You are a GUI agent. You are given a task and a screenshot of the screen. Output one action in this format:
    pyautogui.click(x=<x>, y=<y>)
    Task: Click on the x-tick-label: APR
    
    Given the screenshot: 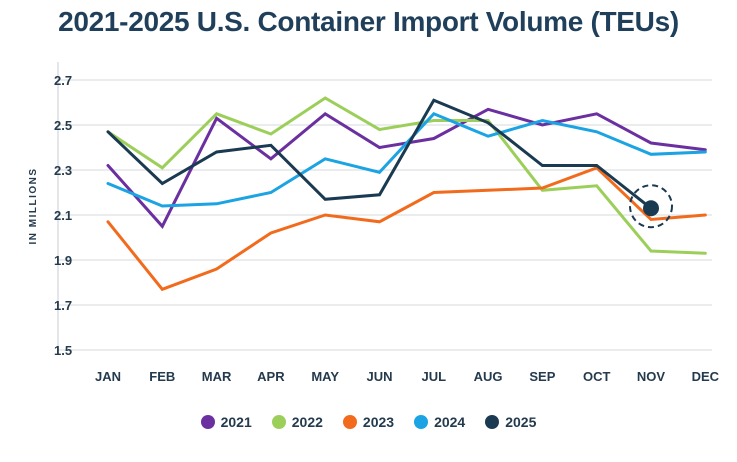 What is the action you would take?
    pyautogui.click(x=271, y=376)
    